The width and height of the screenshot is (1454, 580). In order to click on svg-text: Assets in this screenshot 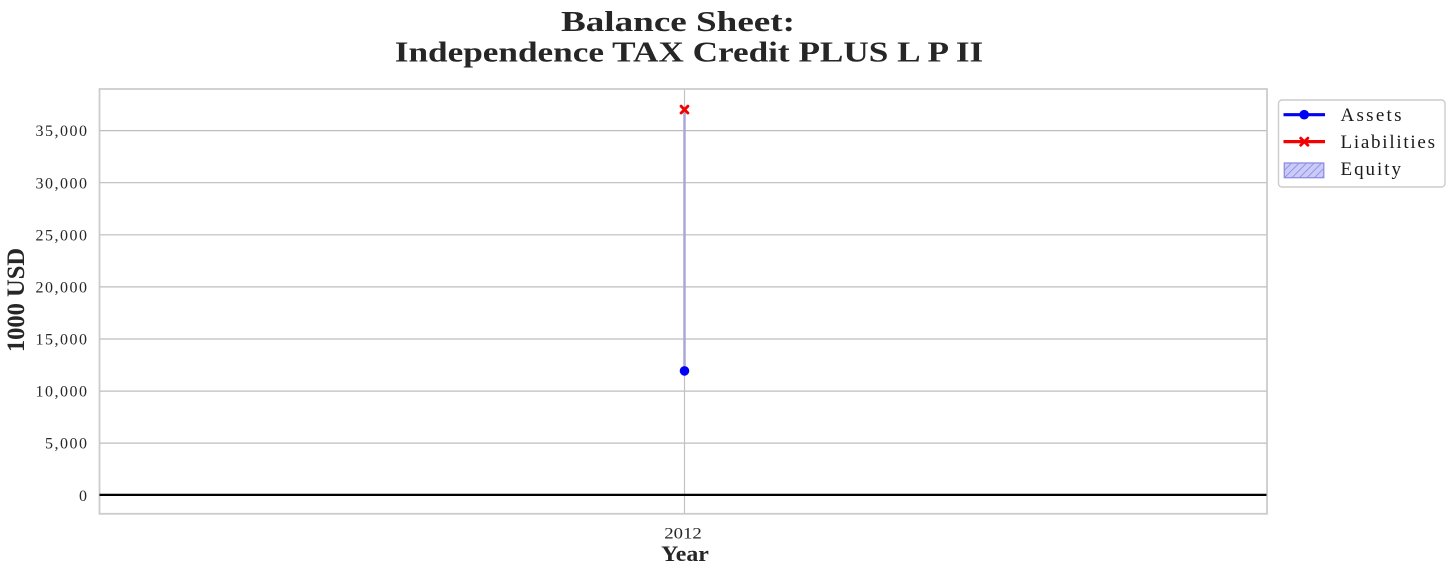, I will do `click(1371, 115)`.